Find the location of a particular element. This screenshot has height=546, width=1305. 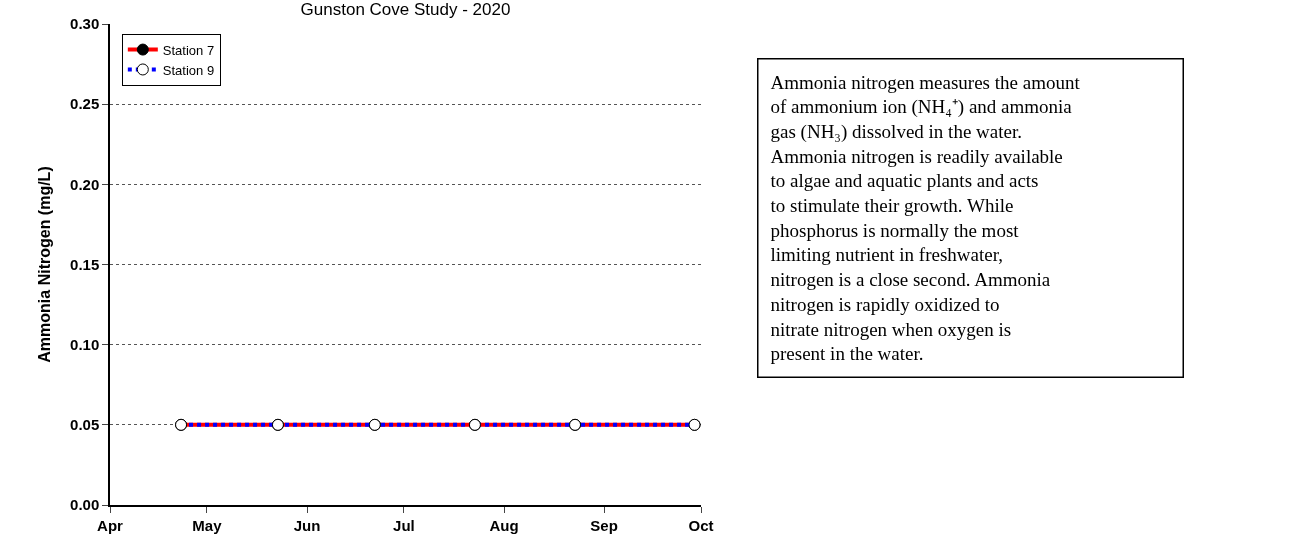

x-tick-label: Apr is located at coordinates (110, 525).